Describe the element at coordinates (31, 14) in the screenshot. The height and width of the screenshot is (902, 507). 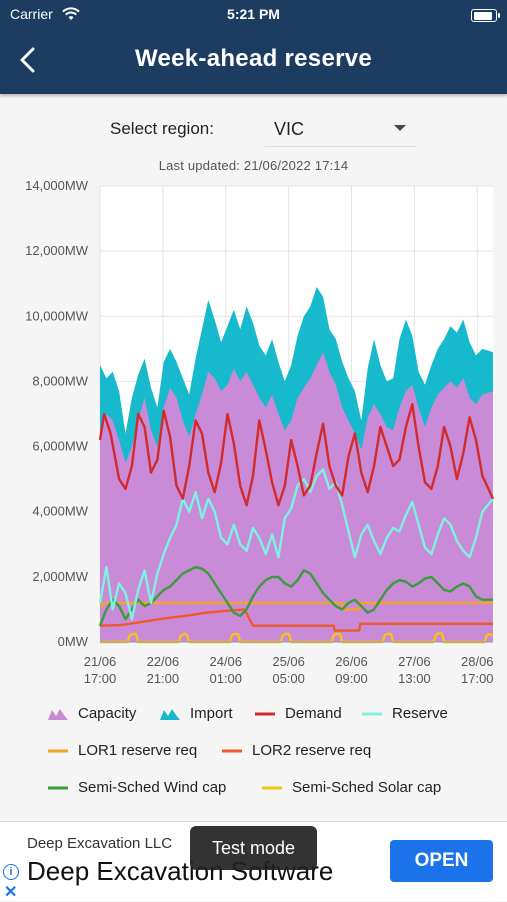
I see `carrier-label: Carrier` at that location.